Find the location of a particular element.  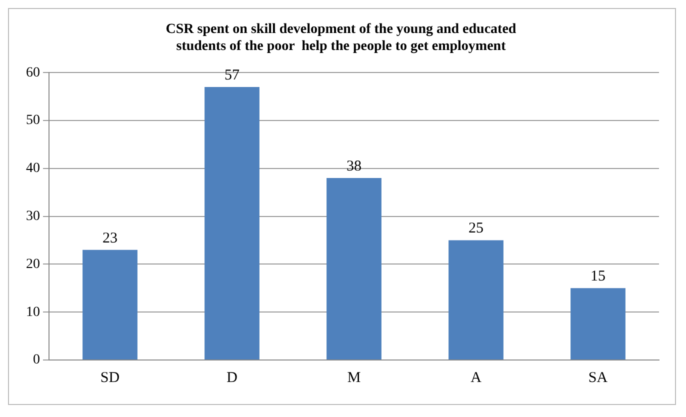

y-tick-label: 10 is located at coordinates (33, 312).